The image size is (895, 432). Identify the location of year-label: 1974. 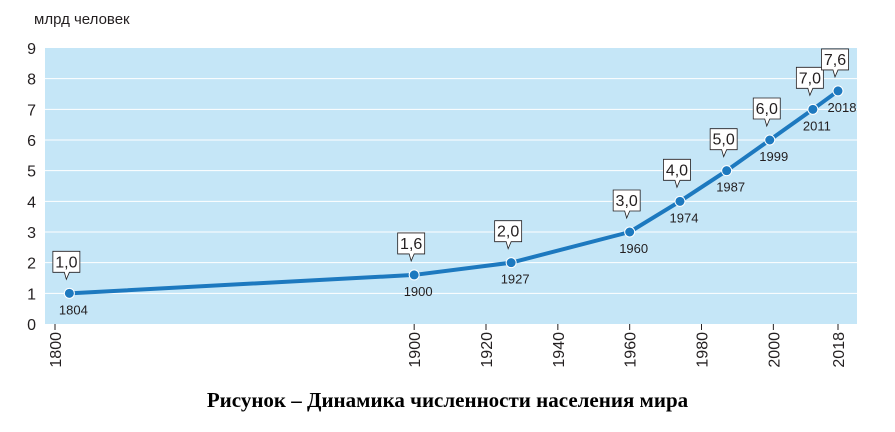
(684, 217).